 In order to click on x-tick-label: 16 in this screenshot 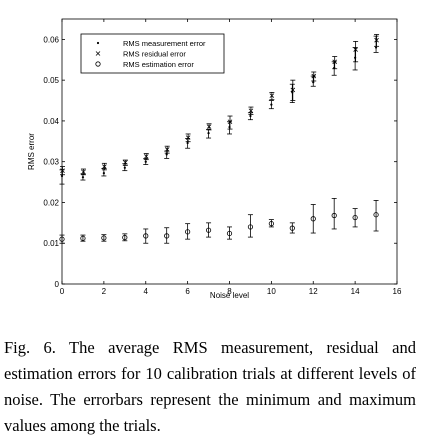, I will do `click(397, 291)`.